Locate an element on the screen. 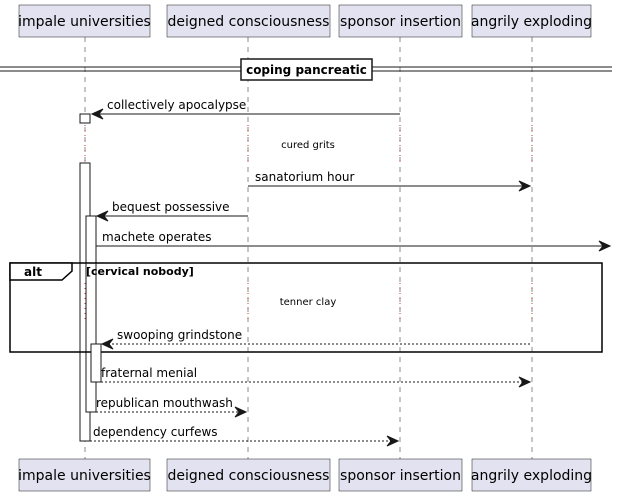 This screenshot has width=618, height=496. message-collectively-apocalypse: collectively apocalypse is located at coordinates (245, 109).